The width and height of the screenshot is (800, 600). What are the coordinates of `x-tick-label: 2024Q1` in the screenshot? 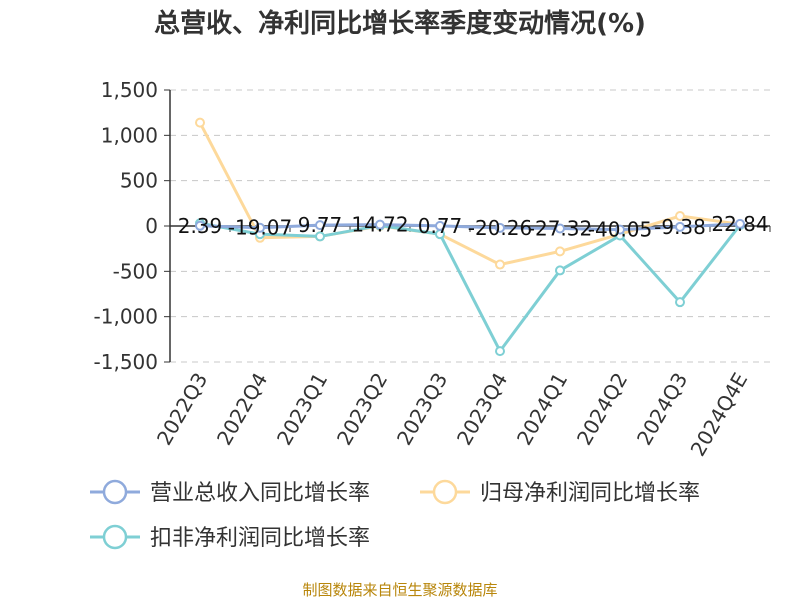 It's located at (542, 409).